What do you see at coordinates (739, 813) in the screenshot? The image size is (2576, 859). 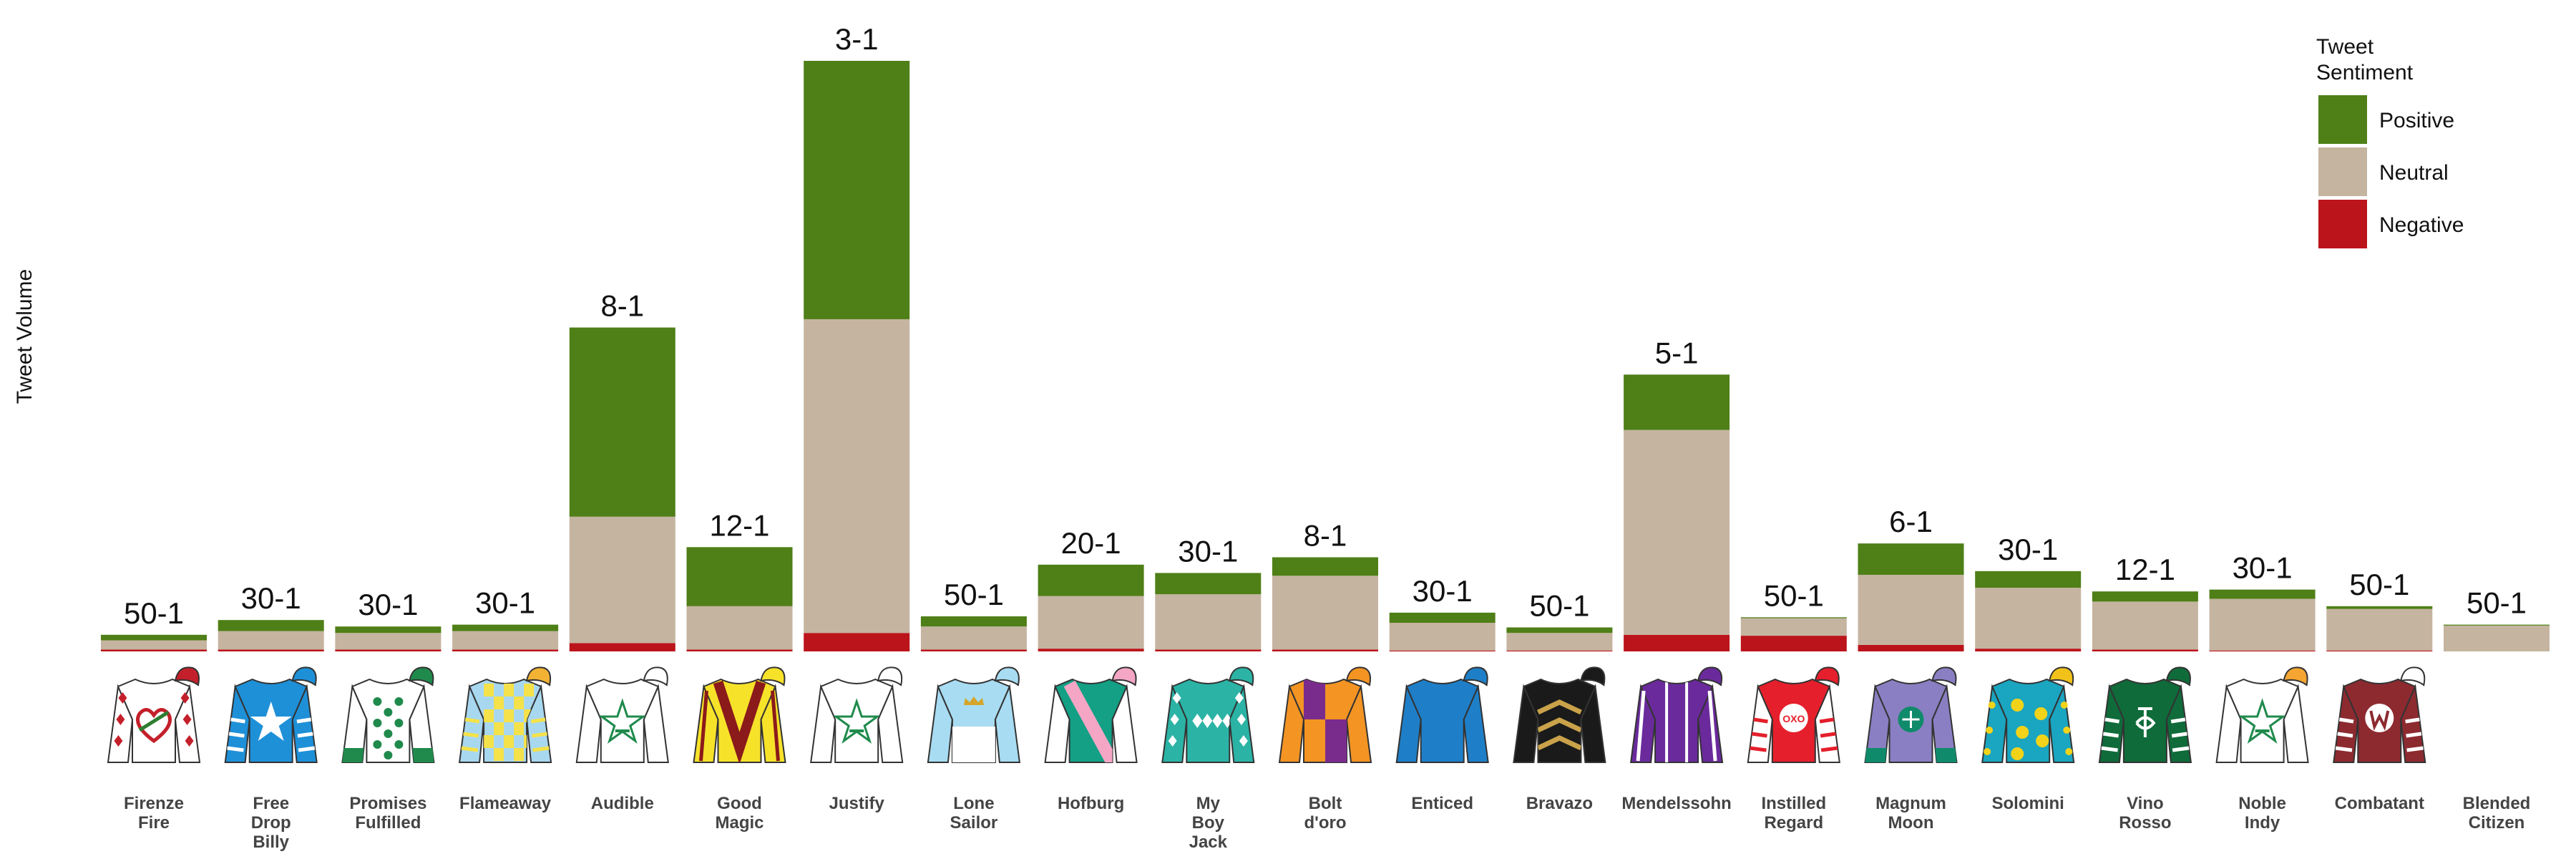 I see `horse-name: Good Magic` at bounding box center [739, 813].